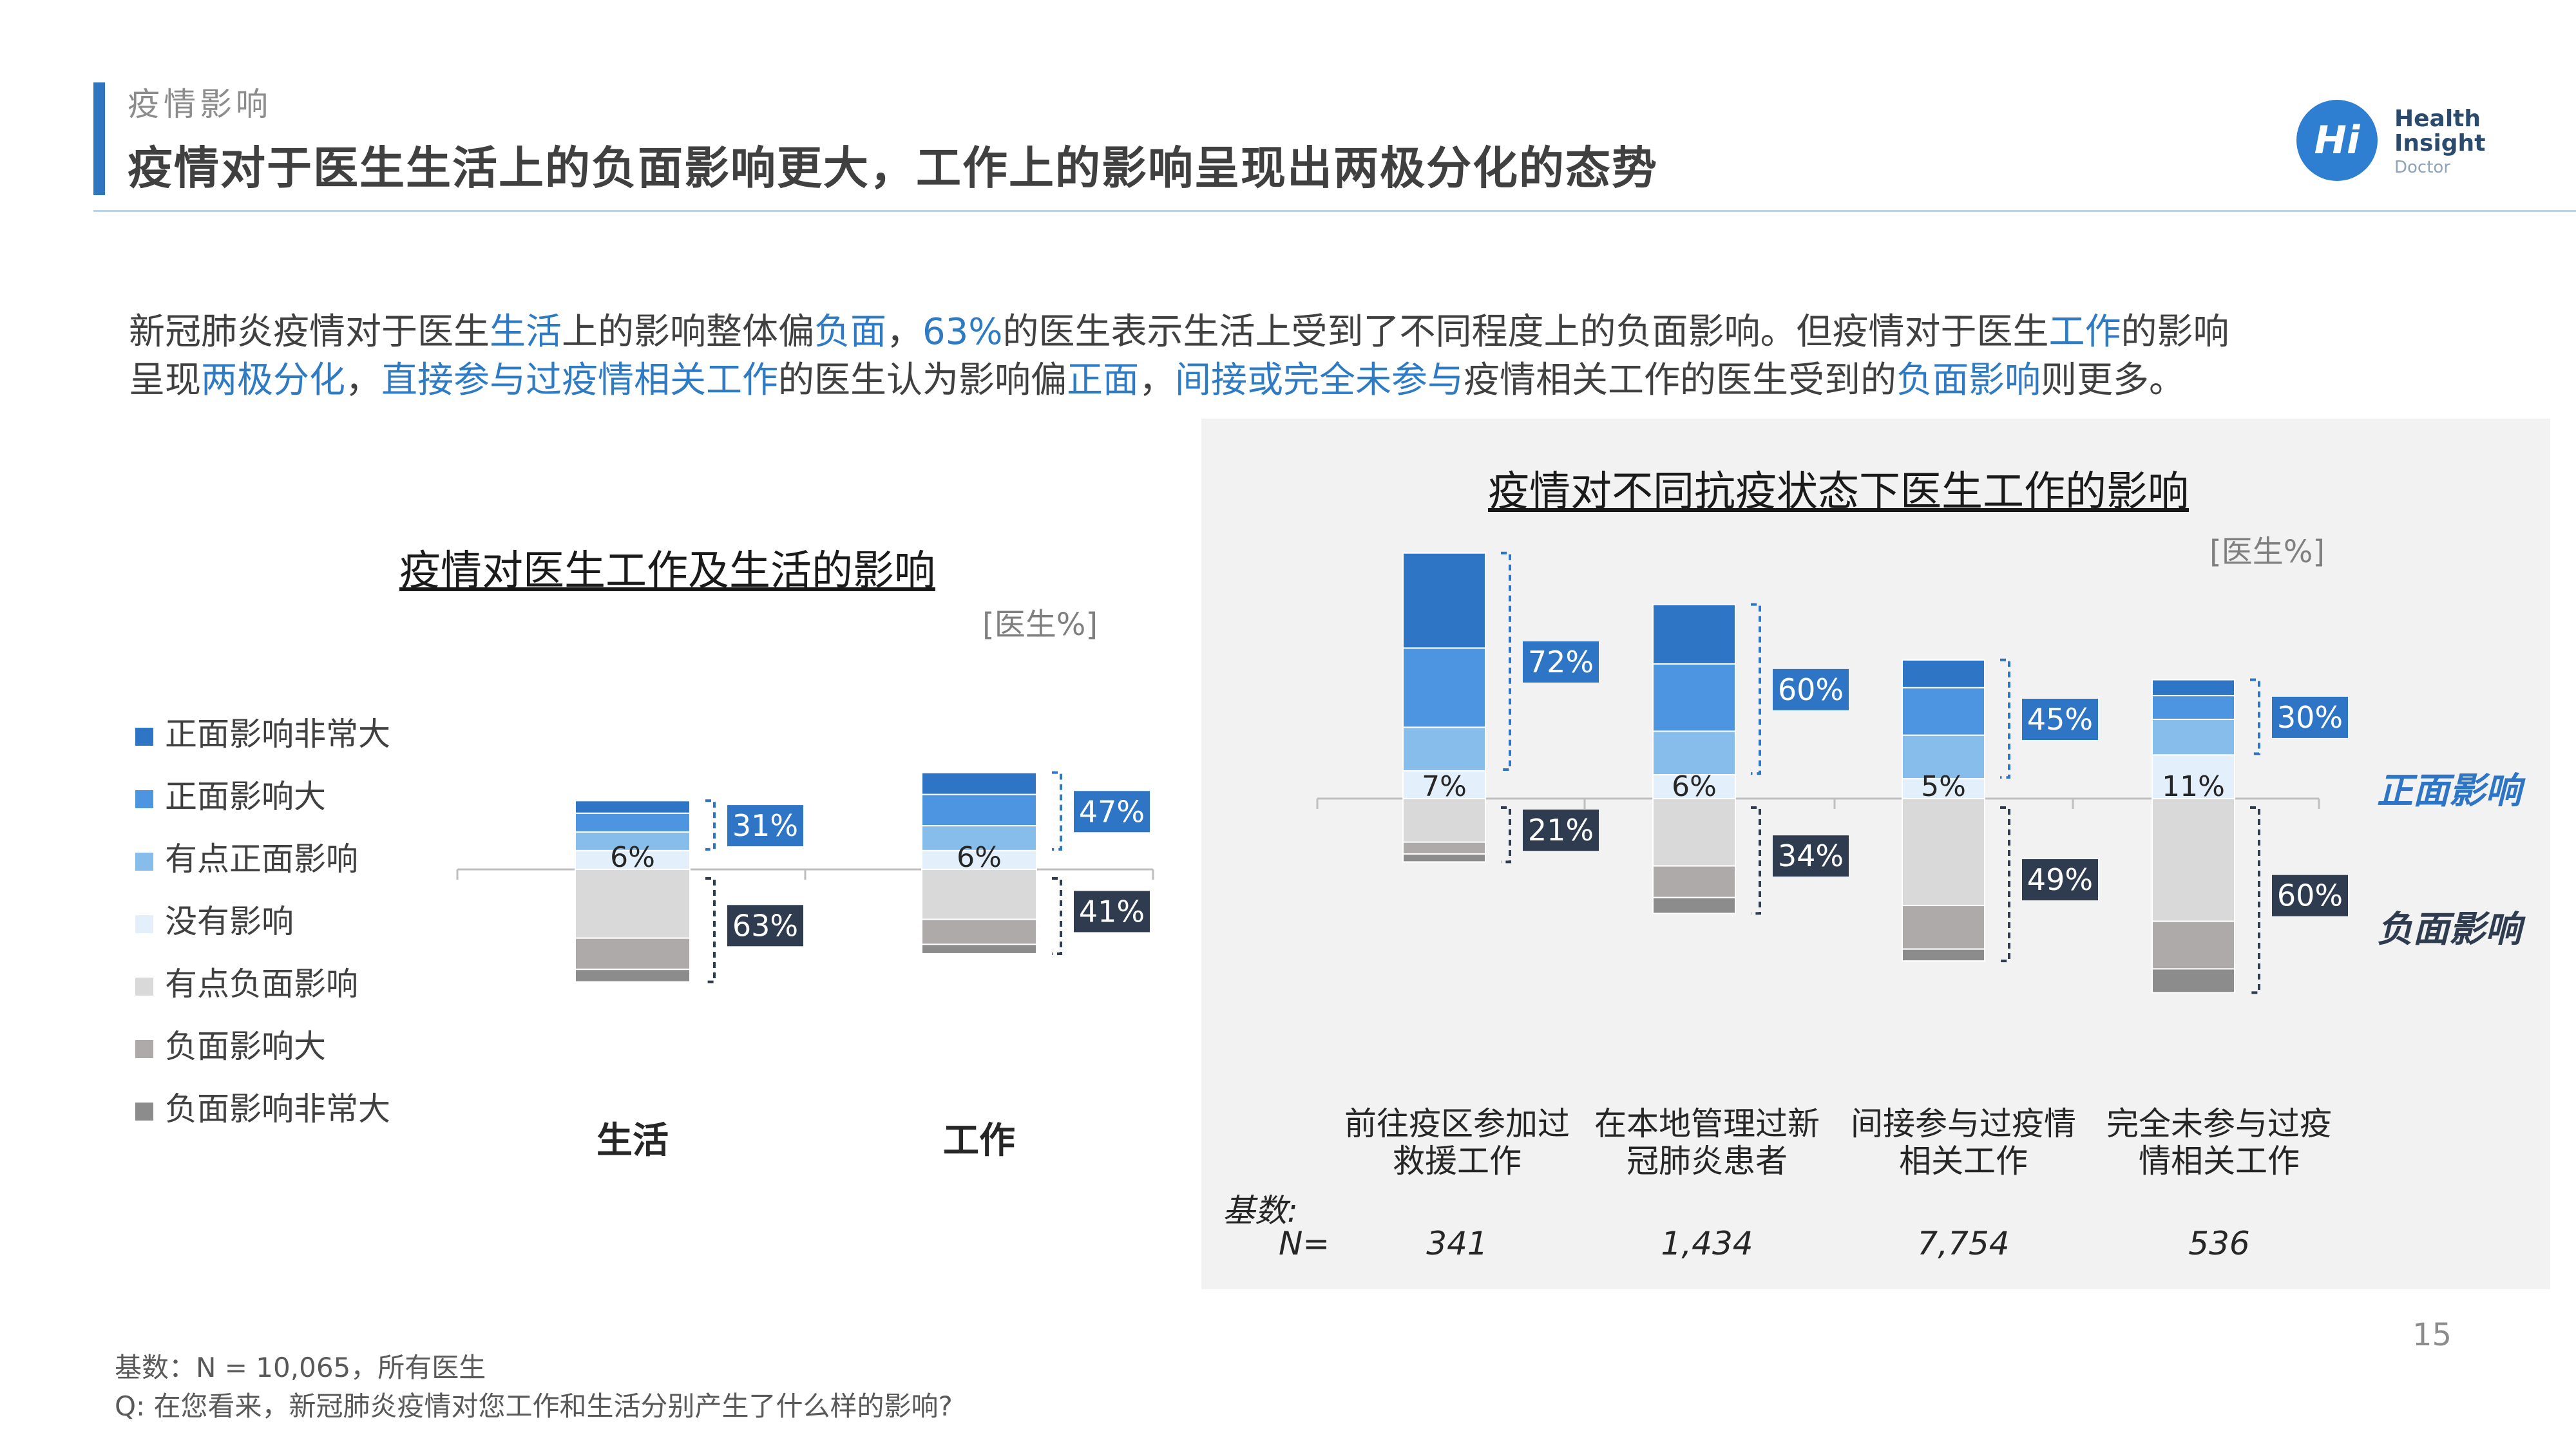  What do you see at coordinates (2219, 1161) in the screenshot?
I see `category-line: 情相关工作` at bounding box center [2219, 1161].